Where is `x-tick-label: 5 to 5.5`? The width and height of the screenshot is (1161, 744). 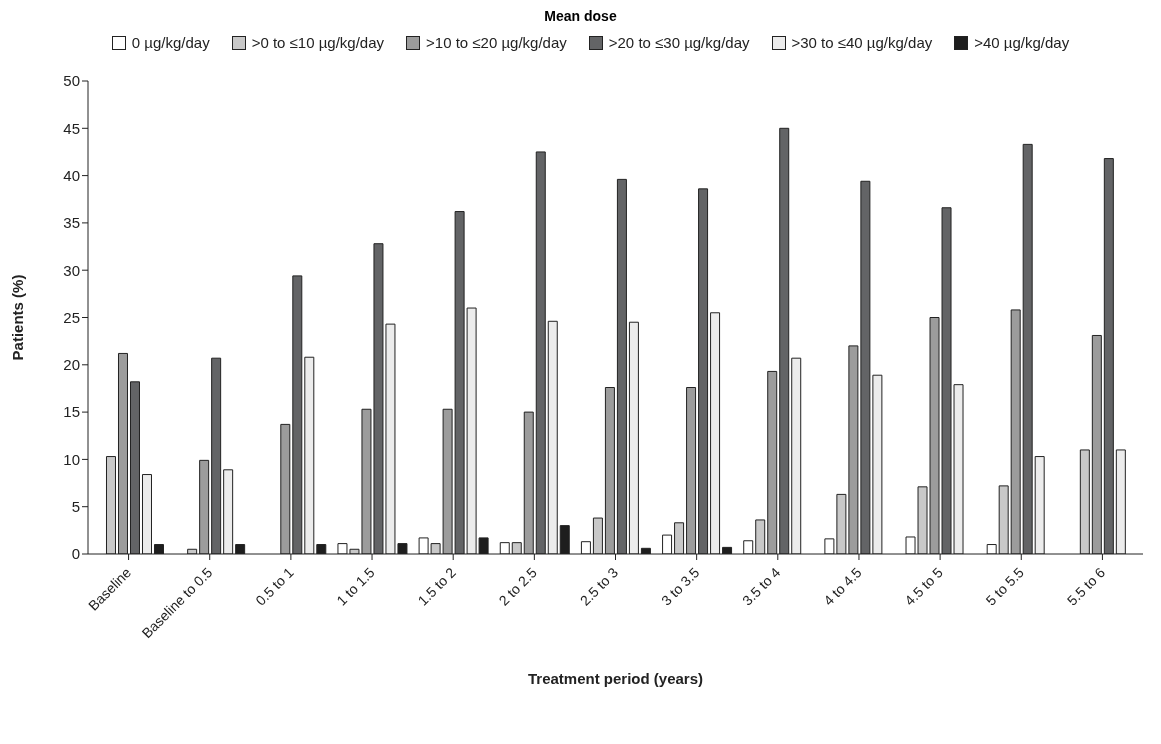 x-tick-label: 5 to 5.5 is located at coordinates (1005, 586).